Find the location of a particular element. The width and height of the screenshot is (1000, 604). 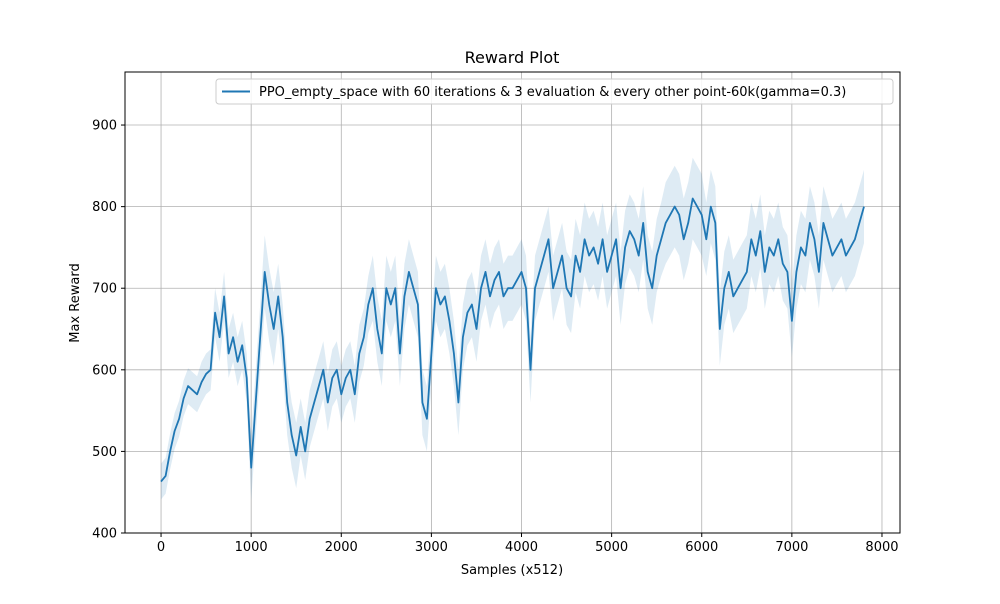

y-axis-label: Max Reward is located at coordinates (75, 302).